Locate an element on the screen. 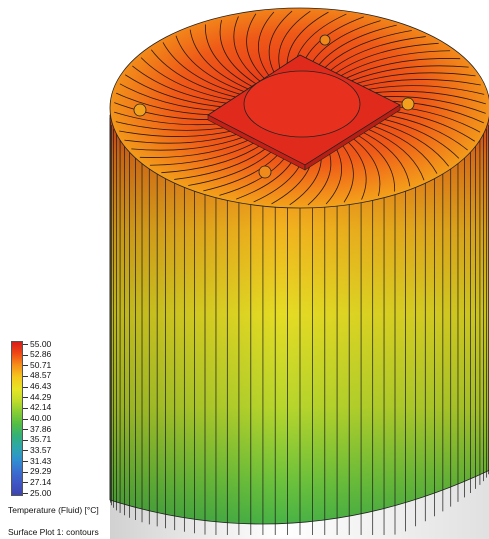  legend-tick-label: 31.43 is located at coordinates (41, 460).